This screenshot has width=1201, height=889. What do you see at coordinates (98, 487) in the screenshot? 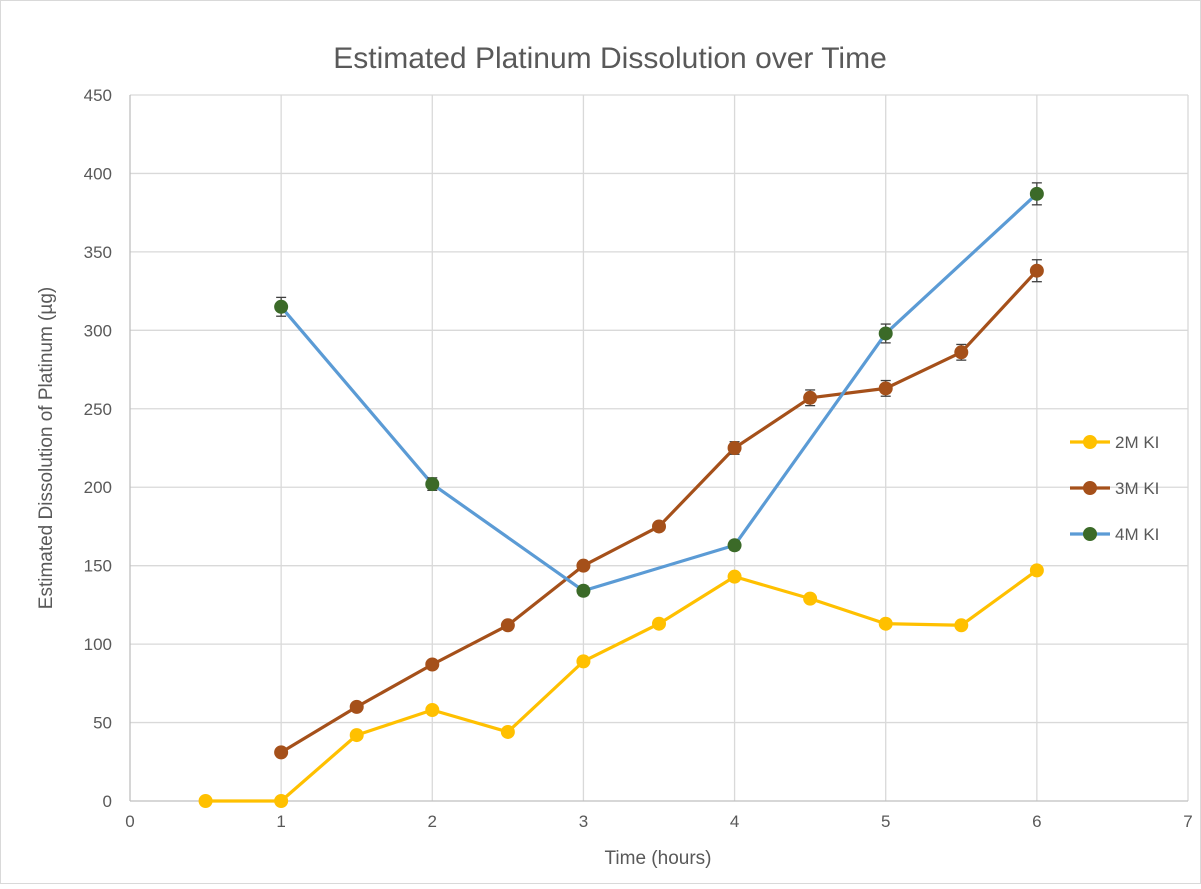
I see `y-tick-label: 200` at bounding box center [98, 487].